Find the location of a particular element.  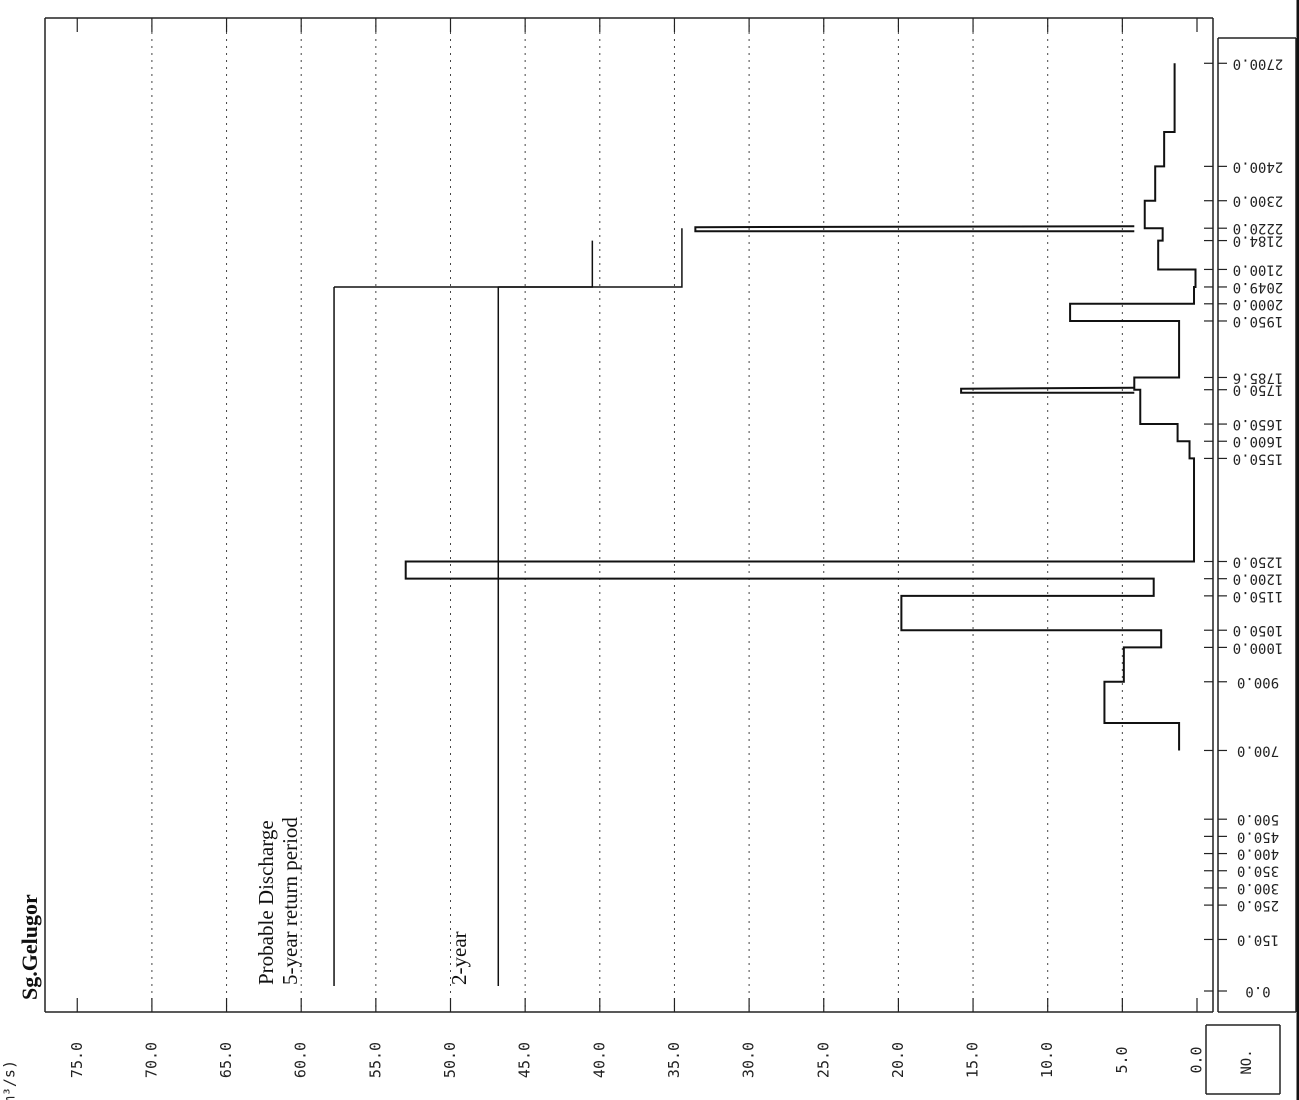

x-axis-title-box is located at coordinates (1243, 1059).